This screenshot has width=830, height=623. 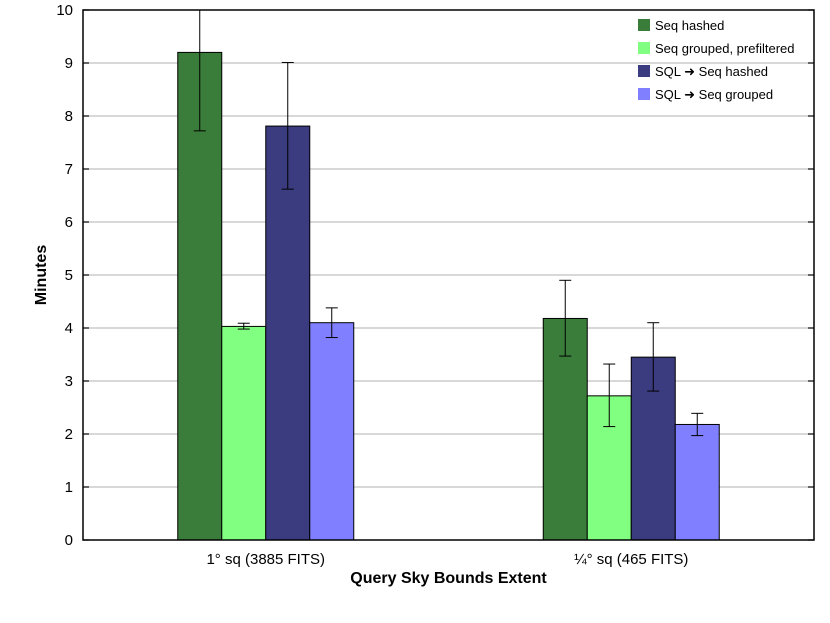 What do you see at coordinates (69, 116) in the screenshot?
I see `y-tick-label: 8` at bounding box center [69, 116].